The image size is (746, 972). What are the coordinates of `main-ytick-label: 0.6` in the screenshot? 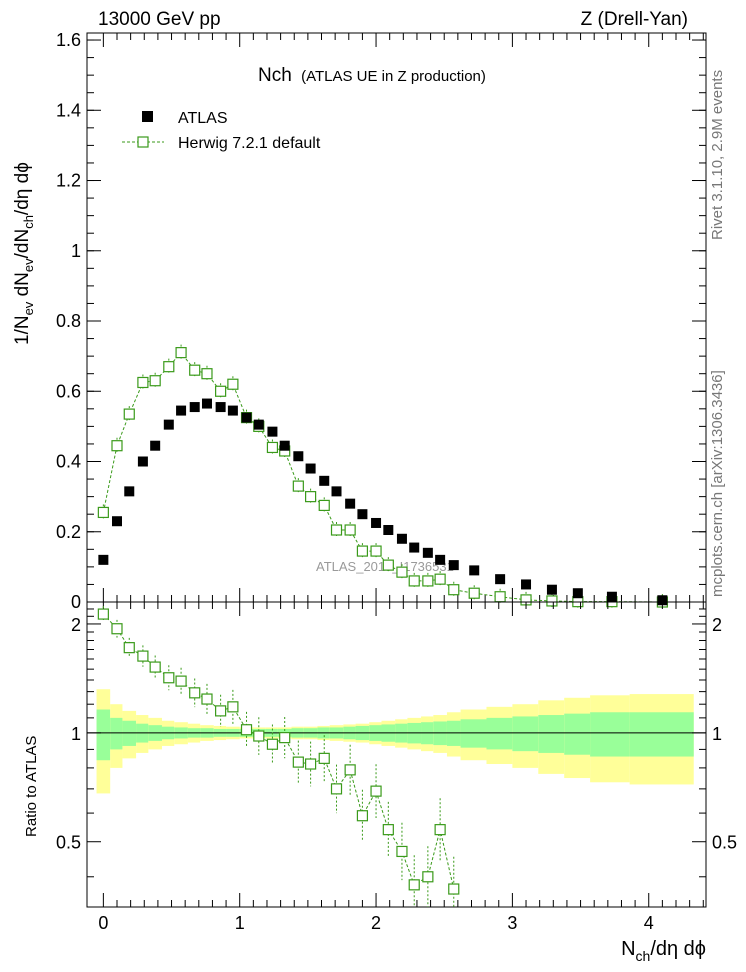 It's located at (68, 391).